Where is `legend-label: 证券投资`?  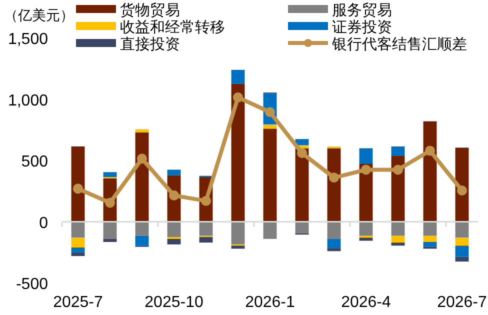 legend-label: 证券投资 is located at coordinates (362, 27).